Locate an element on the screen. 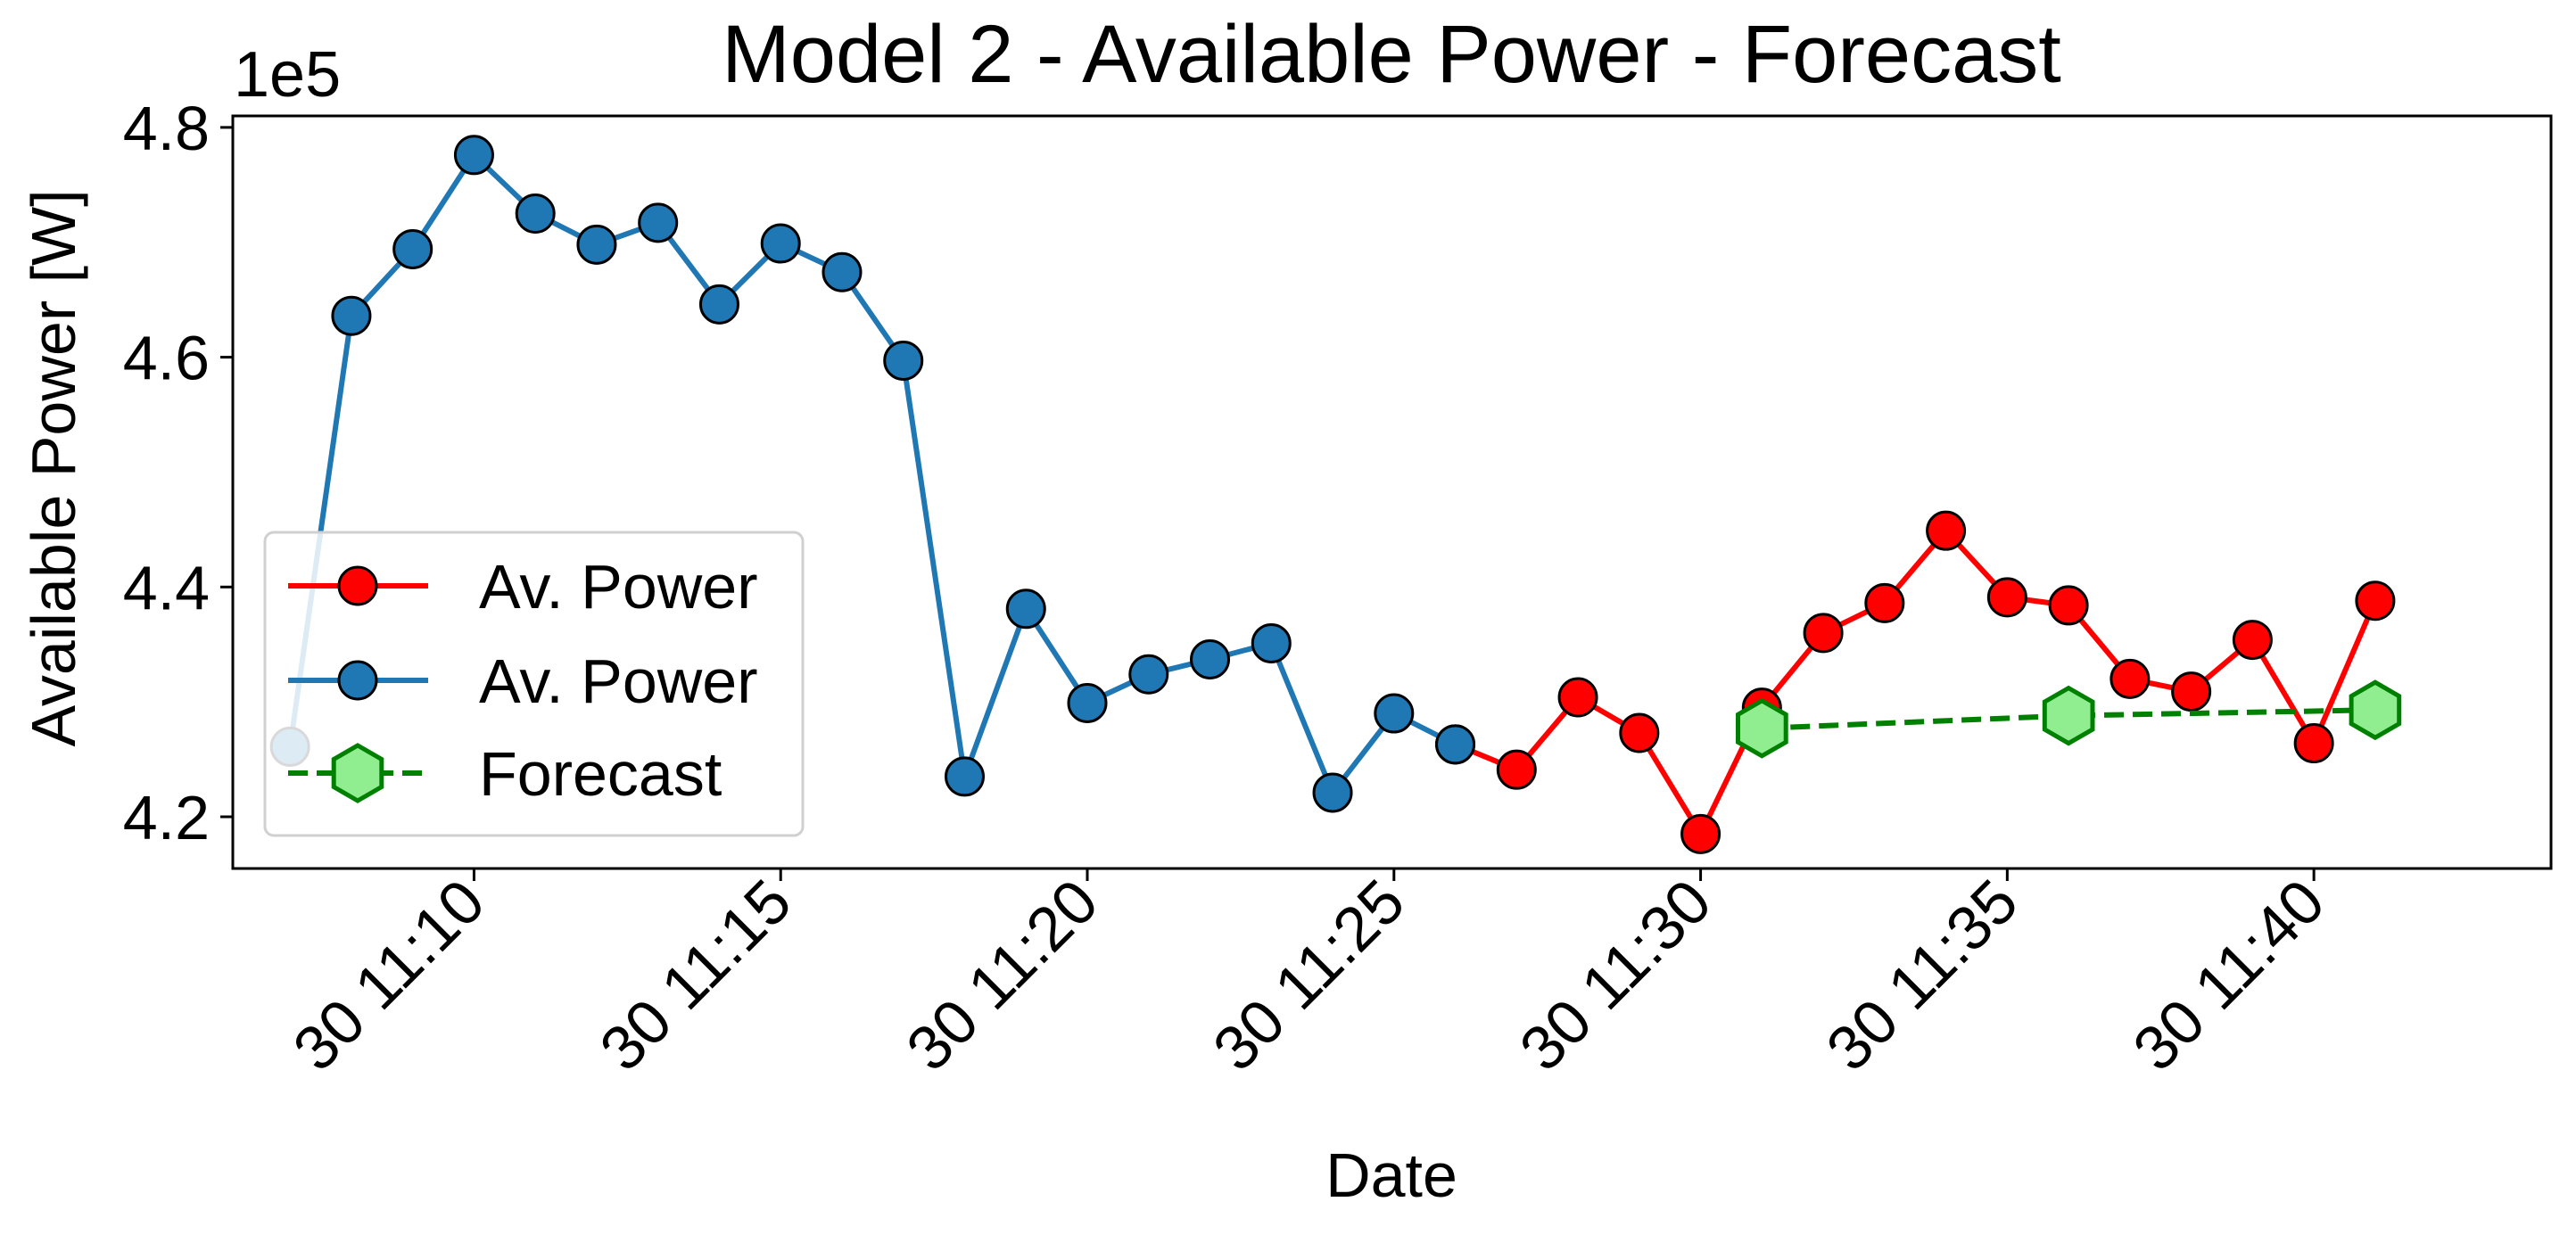 The height and width of the screenshot is (1243, 2576). y-tick-label: 4.4 is located at coordinates (167, 587).